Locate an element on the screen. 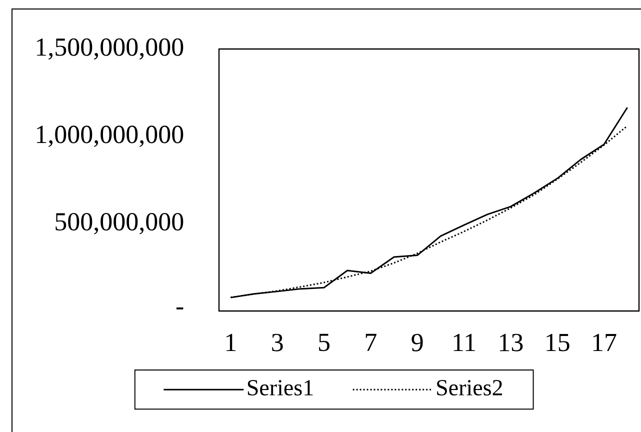  x-tick-label: 1 is located at coordinates (231, 343).